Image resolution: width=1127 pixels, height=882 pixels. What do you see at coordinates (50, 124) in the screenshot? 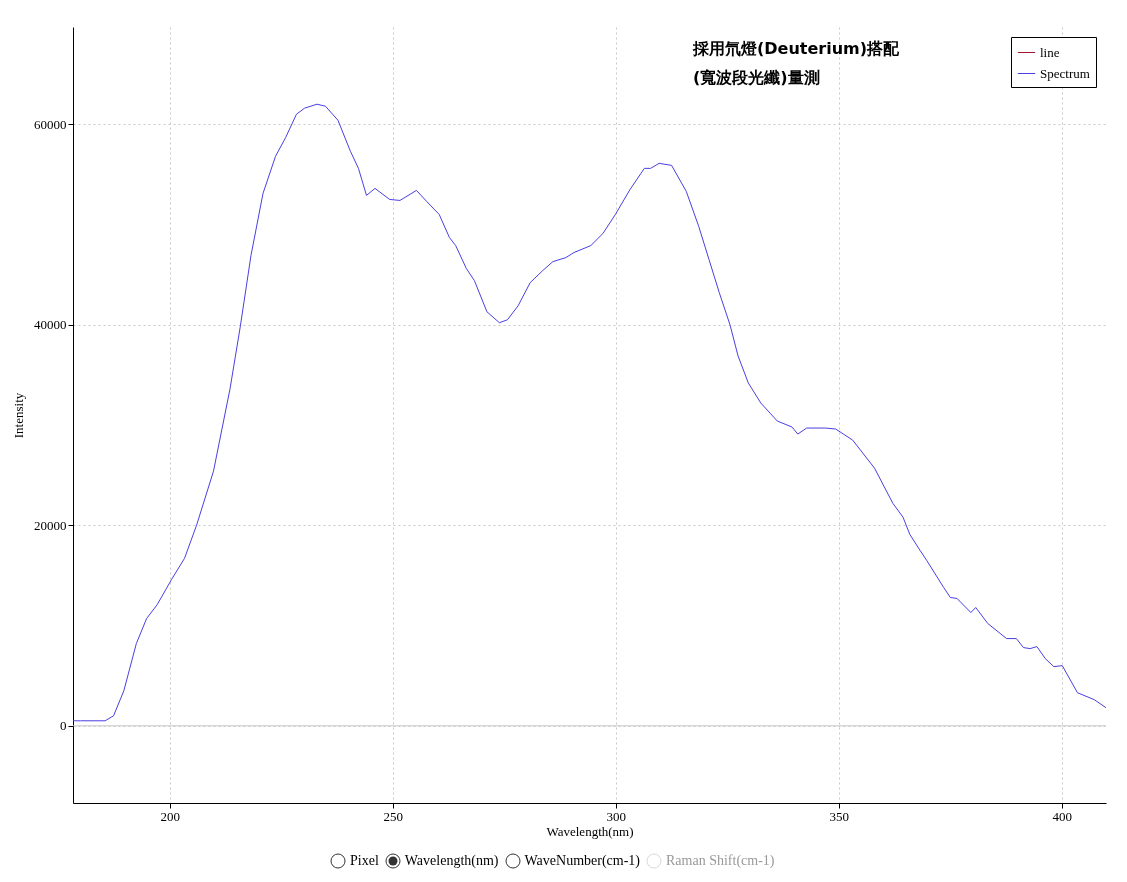
I see `y-tick-label: 60000` at bounding box center [50, 124].